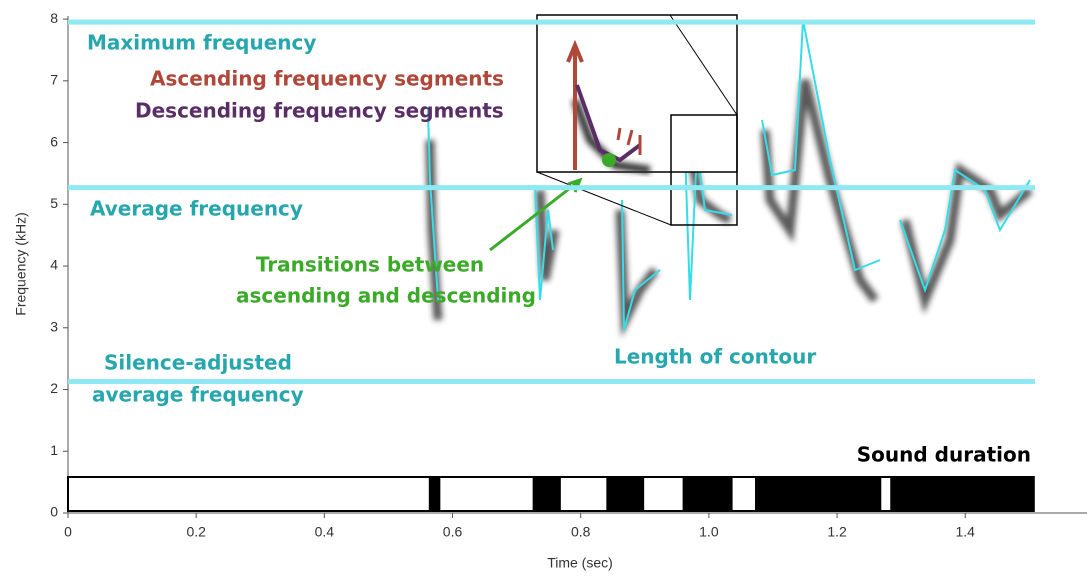 The height and width of the screenshot is (580, 1087). What do you see at coordinates (319, 111) in the screenshot?
I see `annotation: Descending frequency segments` at bounding box center [319, 111].